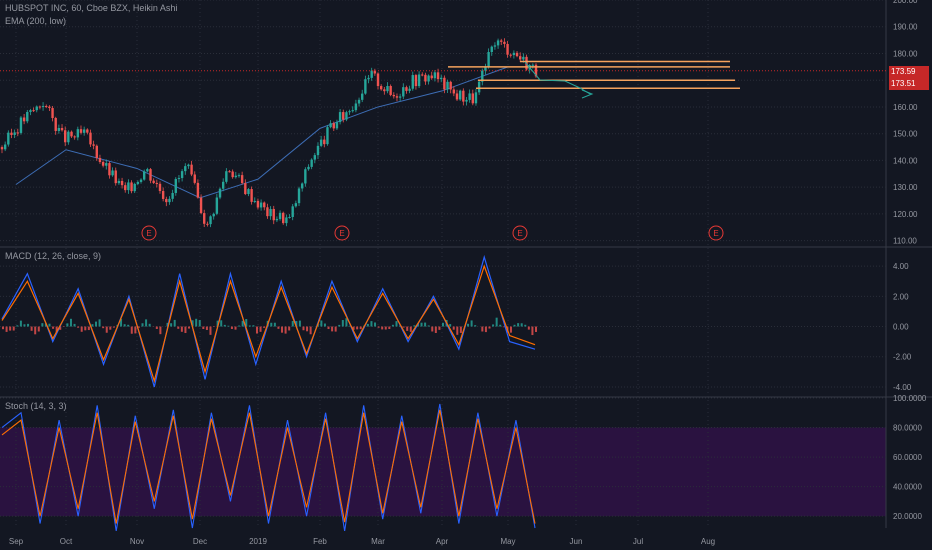  Describe the element at coordinates (905, 214) in the screenshot. I see `price-tick-label: 120.00` at that location.